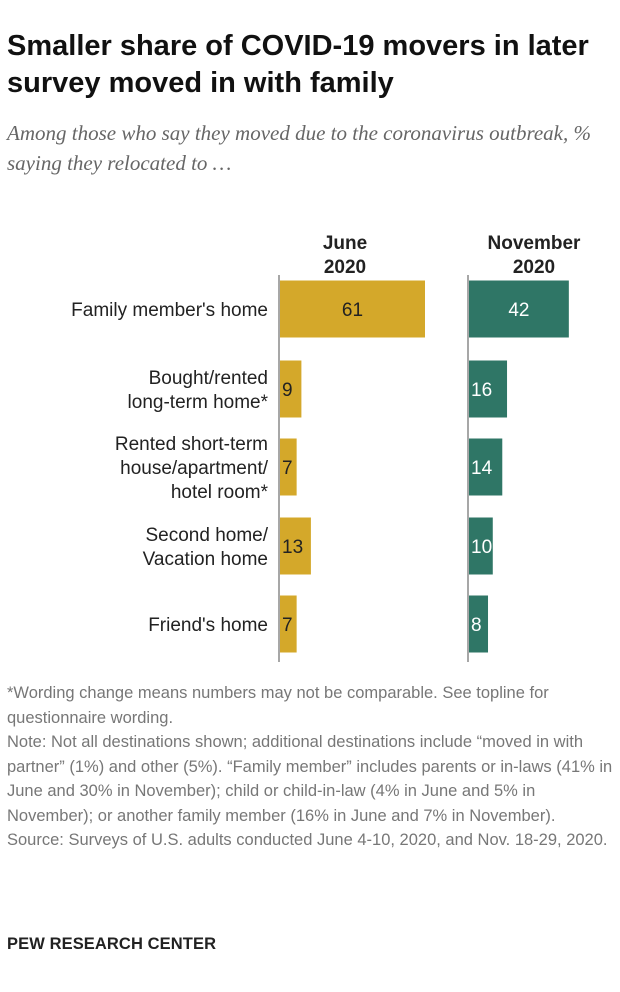 This screenshot has height=992, width=620. I want to click on data-label-1-3: 10, so click(481, 547).